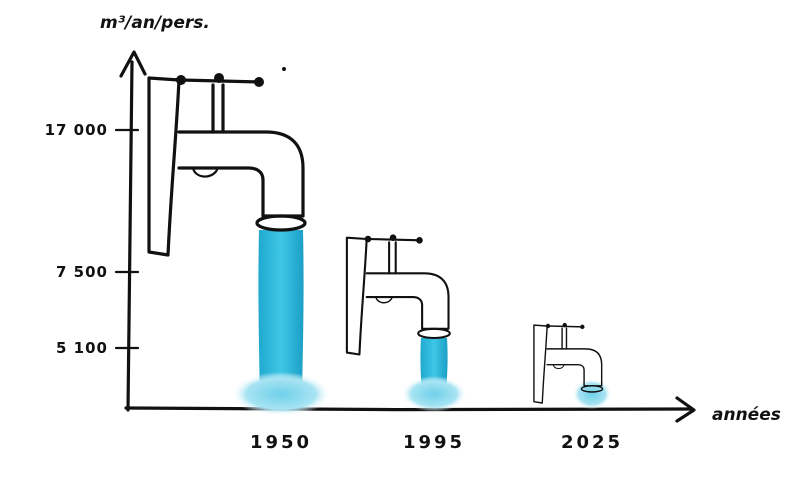 The height and width of the screenshot is (486, 797). Describe the element at coordinates (82, 348) in the screenshot. I see `y-tick-label: 5 100` at that location.